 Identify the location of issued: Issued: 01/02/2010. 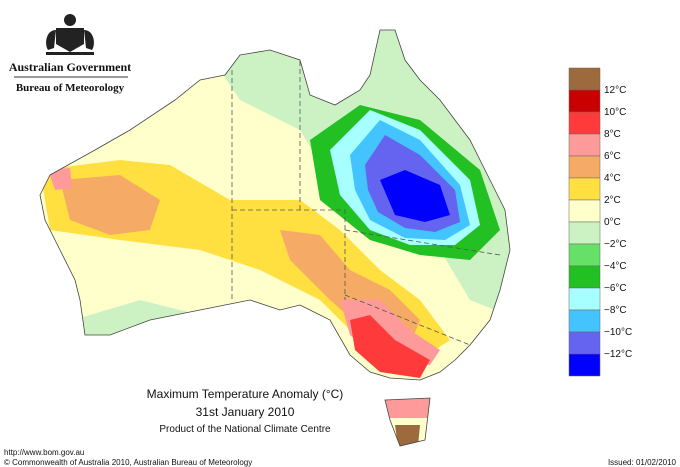
(642, 462).